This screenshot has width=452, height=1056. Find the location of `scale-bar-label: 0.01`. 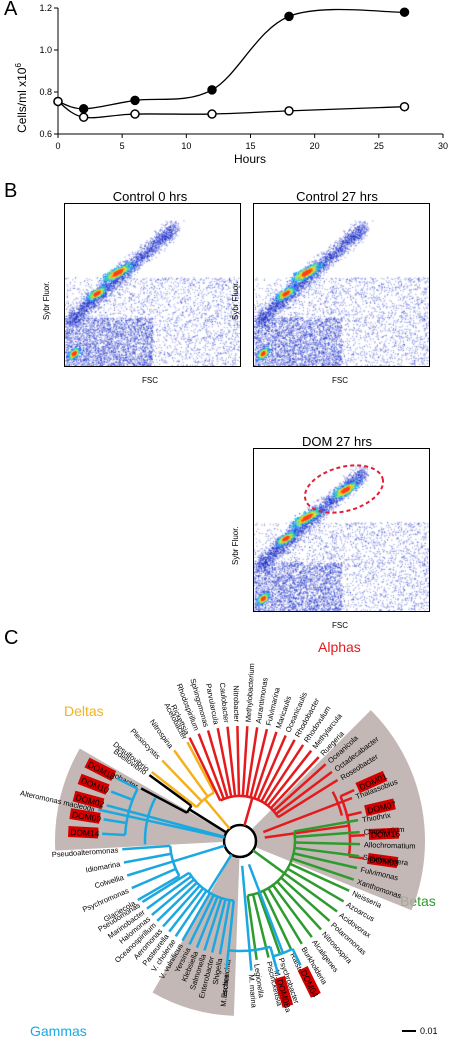

scale-bar-label: 0.01 is located at coordinates (429, 1031).